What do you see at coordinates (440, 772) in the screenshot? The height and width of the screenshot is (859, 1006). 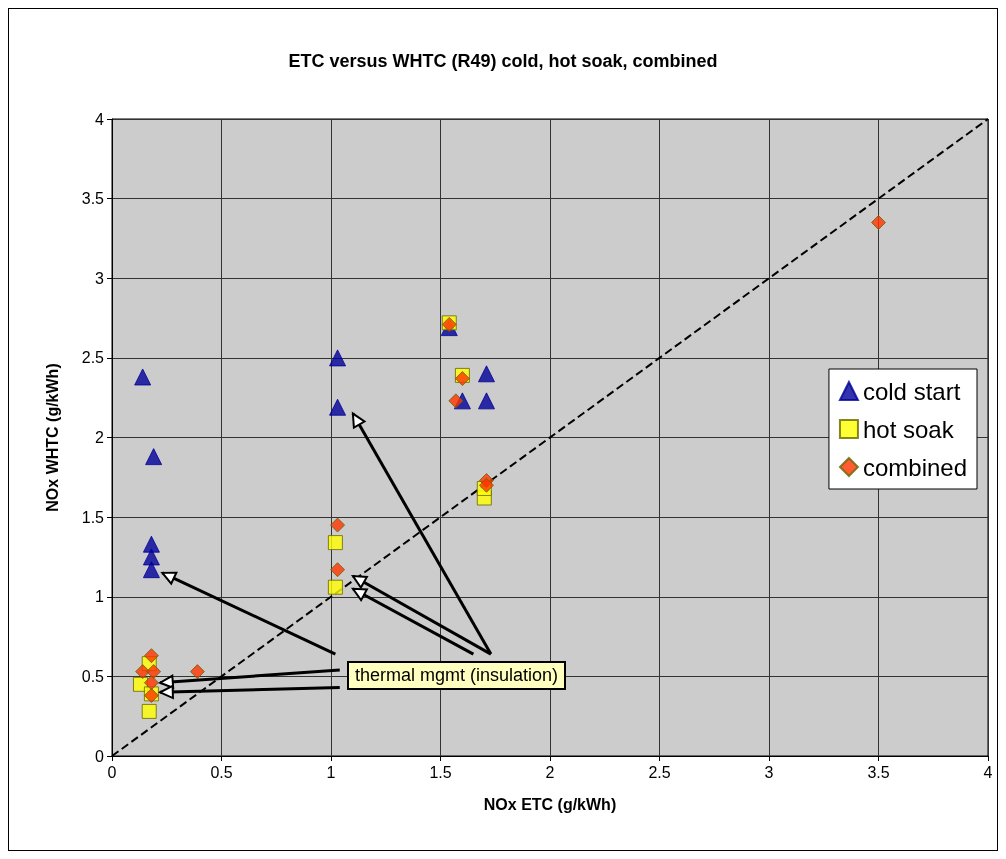 I see `x-tick-label: 1.5` at bounding box center [440, 772].